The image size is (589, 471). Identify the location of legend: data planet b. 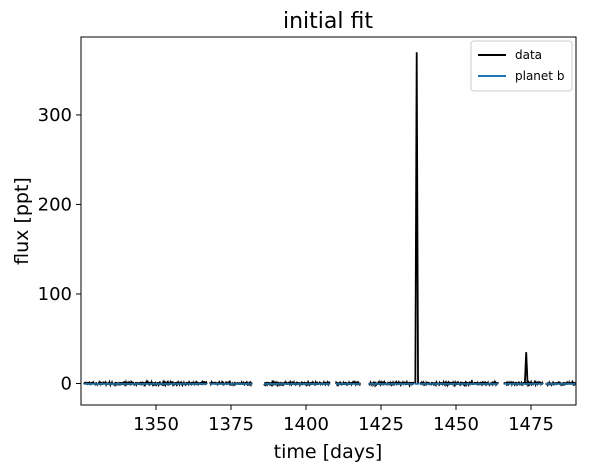
(521, 66).